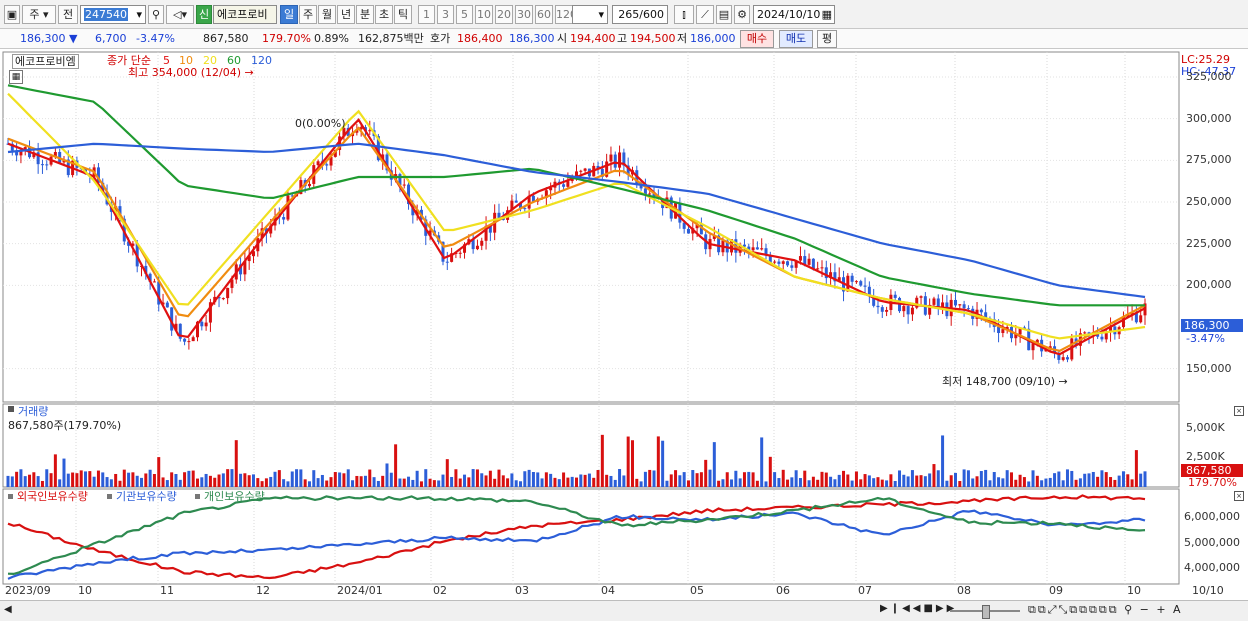  Describe the element at coordinates (684, 14) in the screenshot. I see `candle-icon: ⫾` at that location.